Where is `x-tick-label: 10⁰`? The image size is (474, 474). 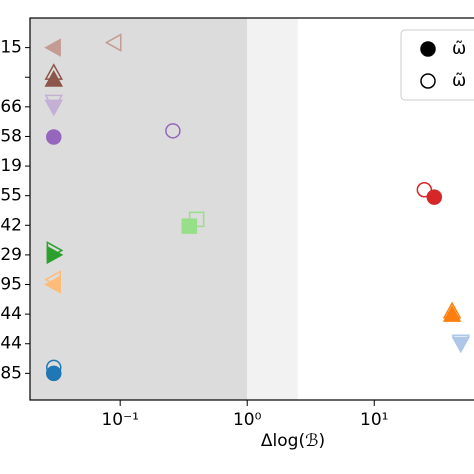
x-tick-label: 10⁰ is located at coordinates (247, 420).